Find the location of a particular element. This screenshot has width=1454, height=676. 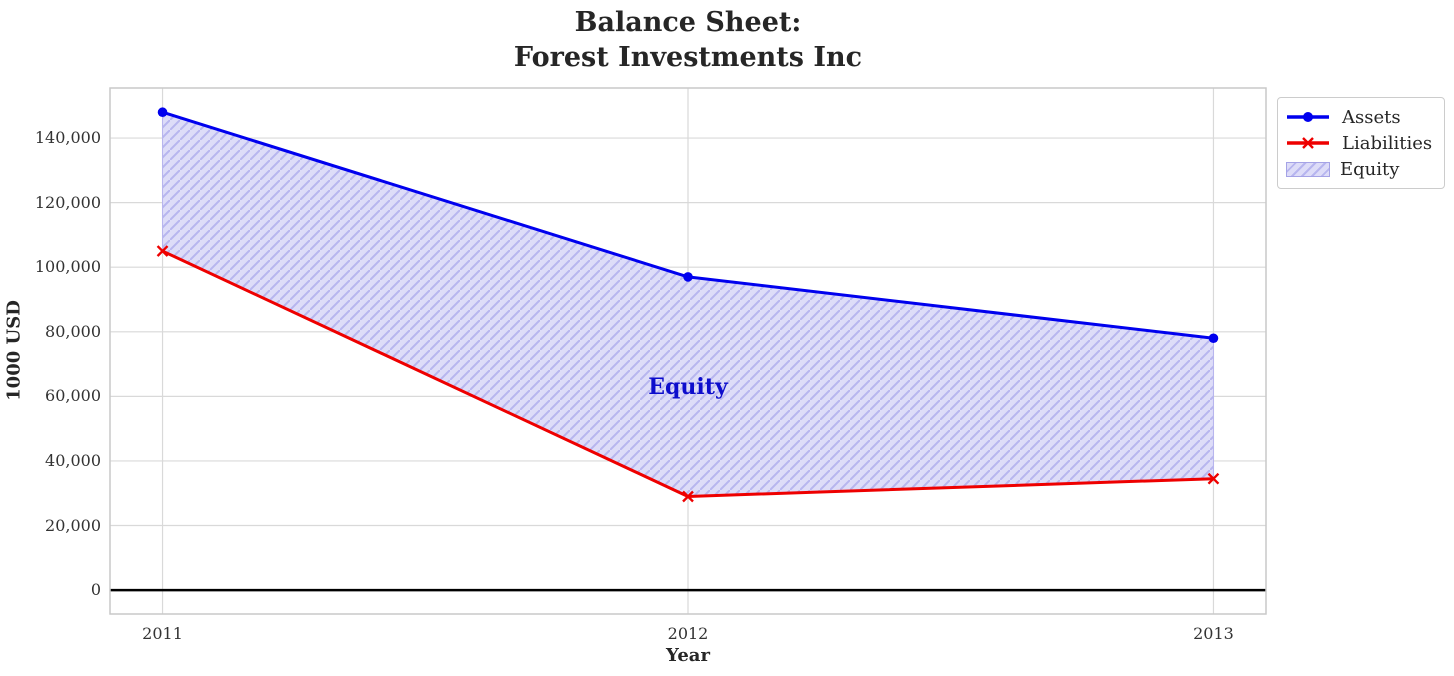

y-tick-label: 20,000 is located at coordinates (73, 525).